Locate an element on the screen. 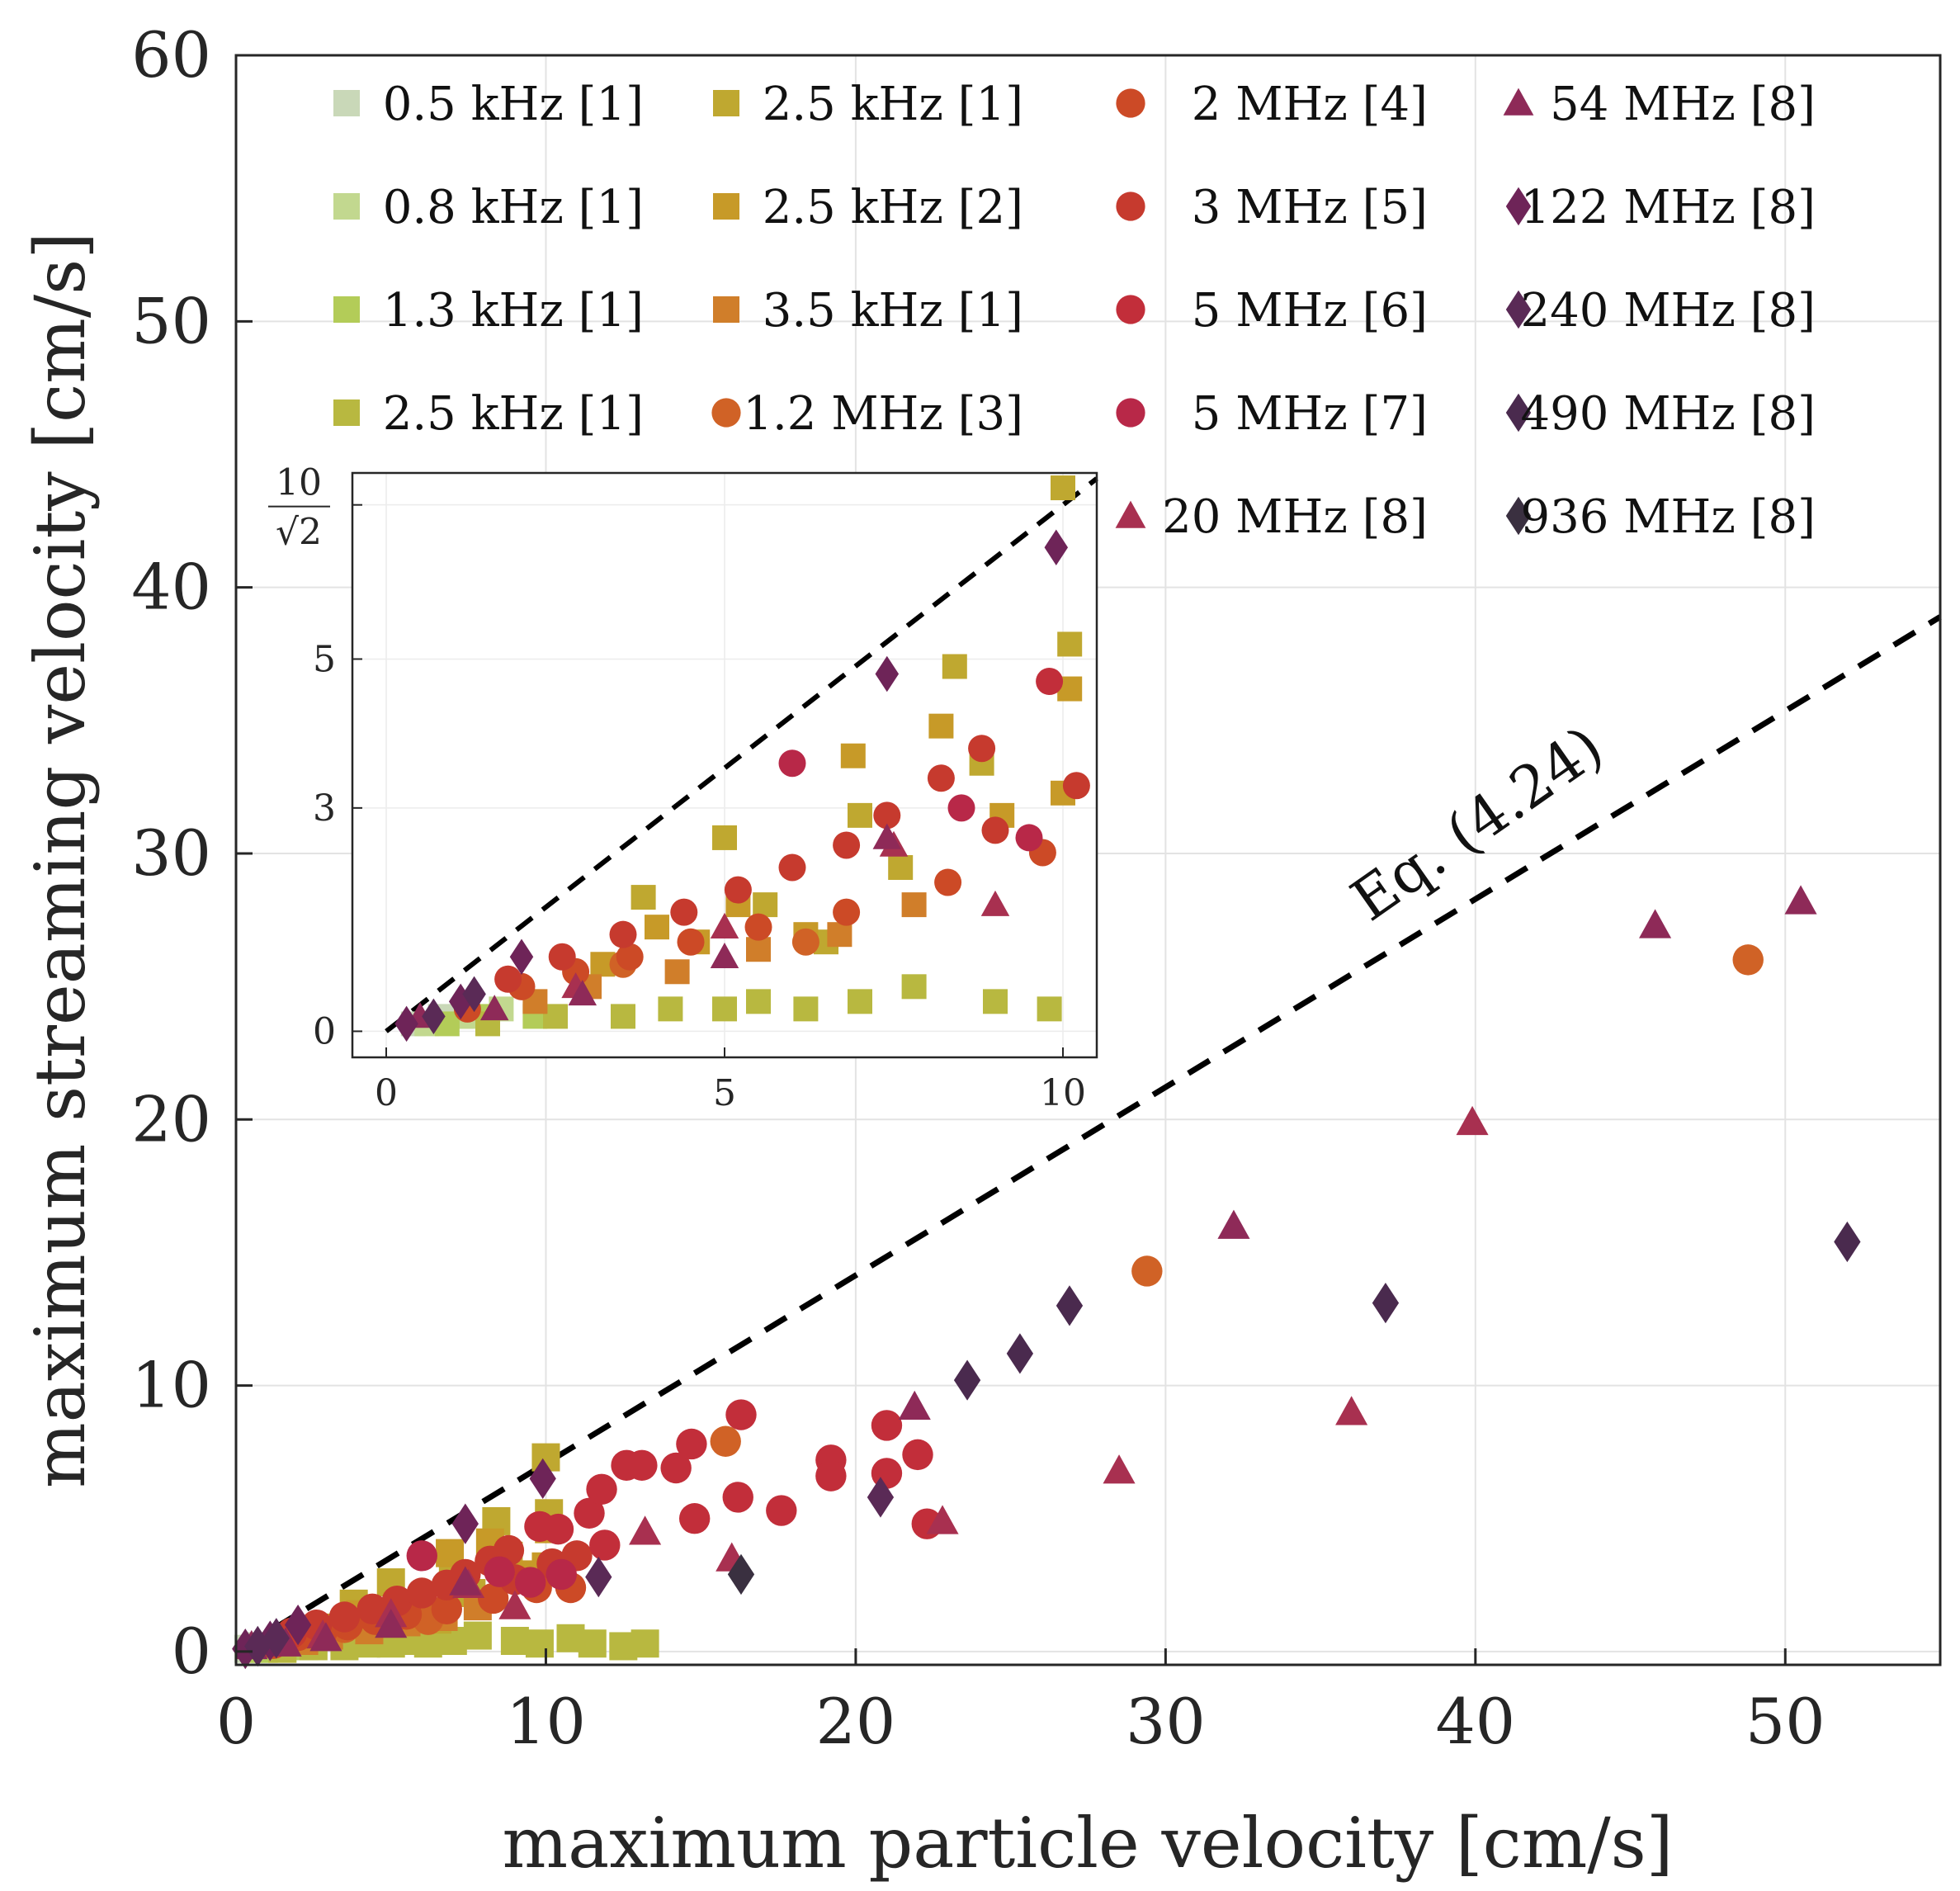 The image size is (1960, 1891). y-tick-label: 60 is located at coordinates (171, 55).